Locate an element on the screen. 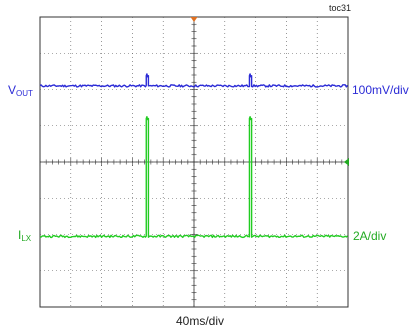  figure-tag: toc31 is located at coordinates (339, 8).